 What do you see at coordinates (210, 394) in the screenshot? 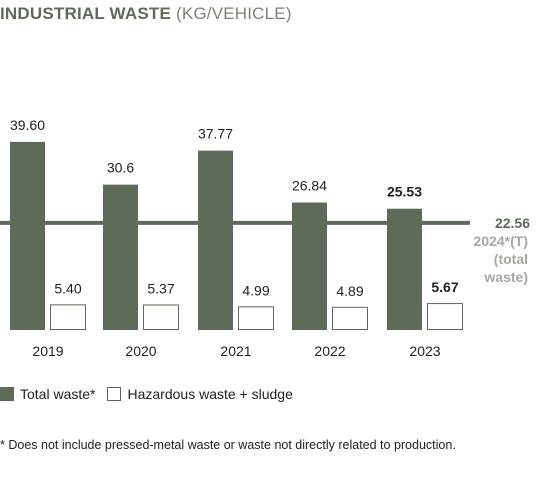
I see `legend-label-hazardous: Hazardous waste + sludge` at bounding box center [210, 394].